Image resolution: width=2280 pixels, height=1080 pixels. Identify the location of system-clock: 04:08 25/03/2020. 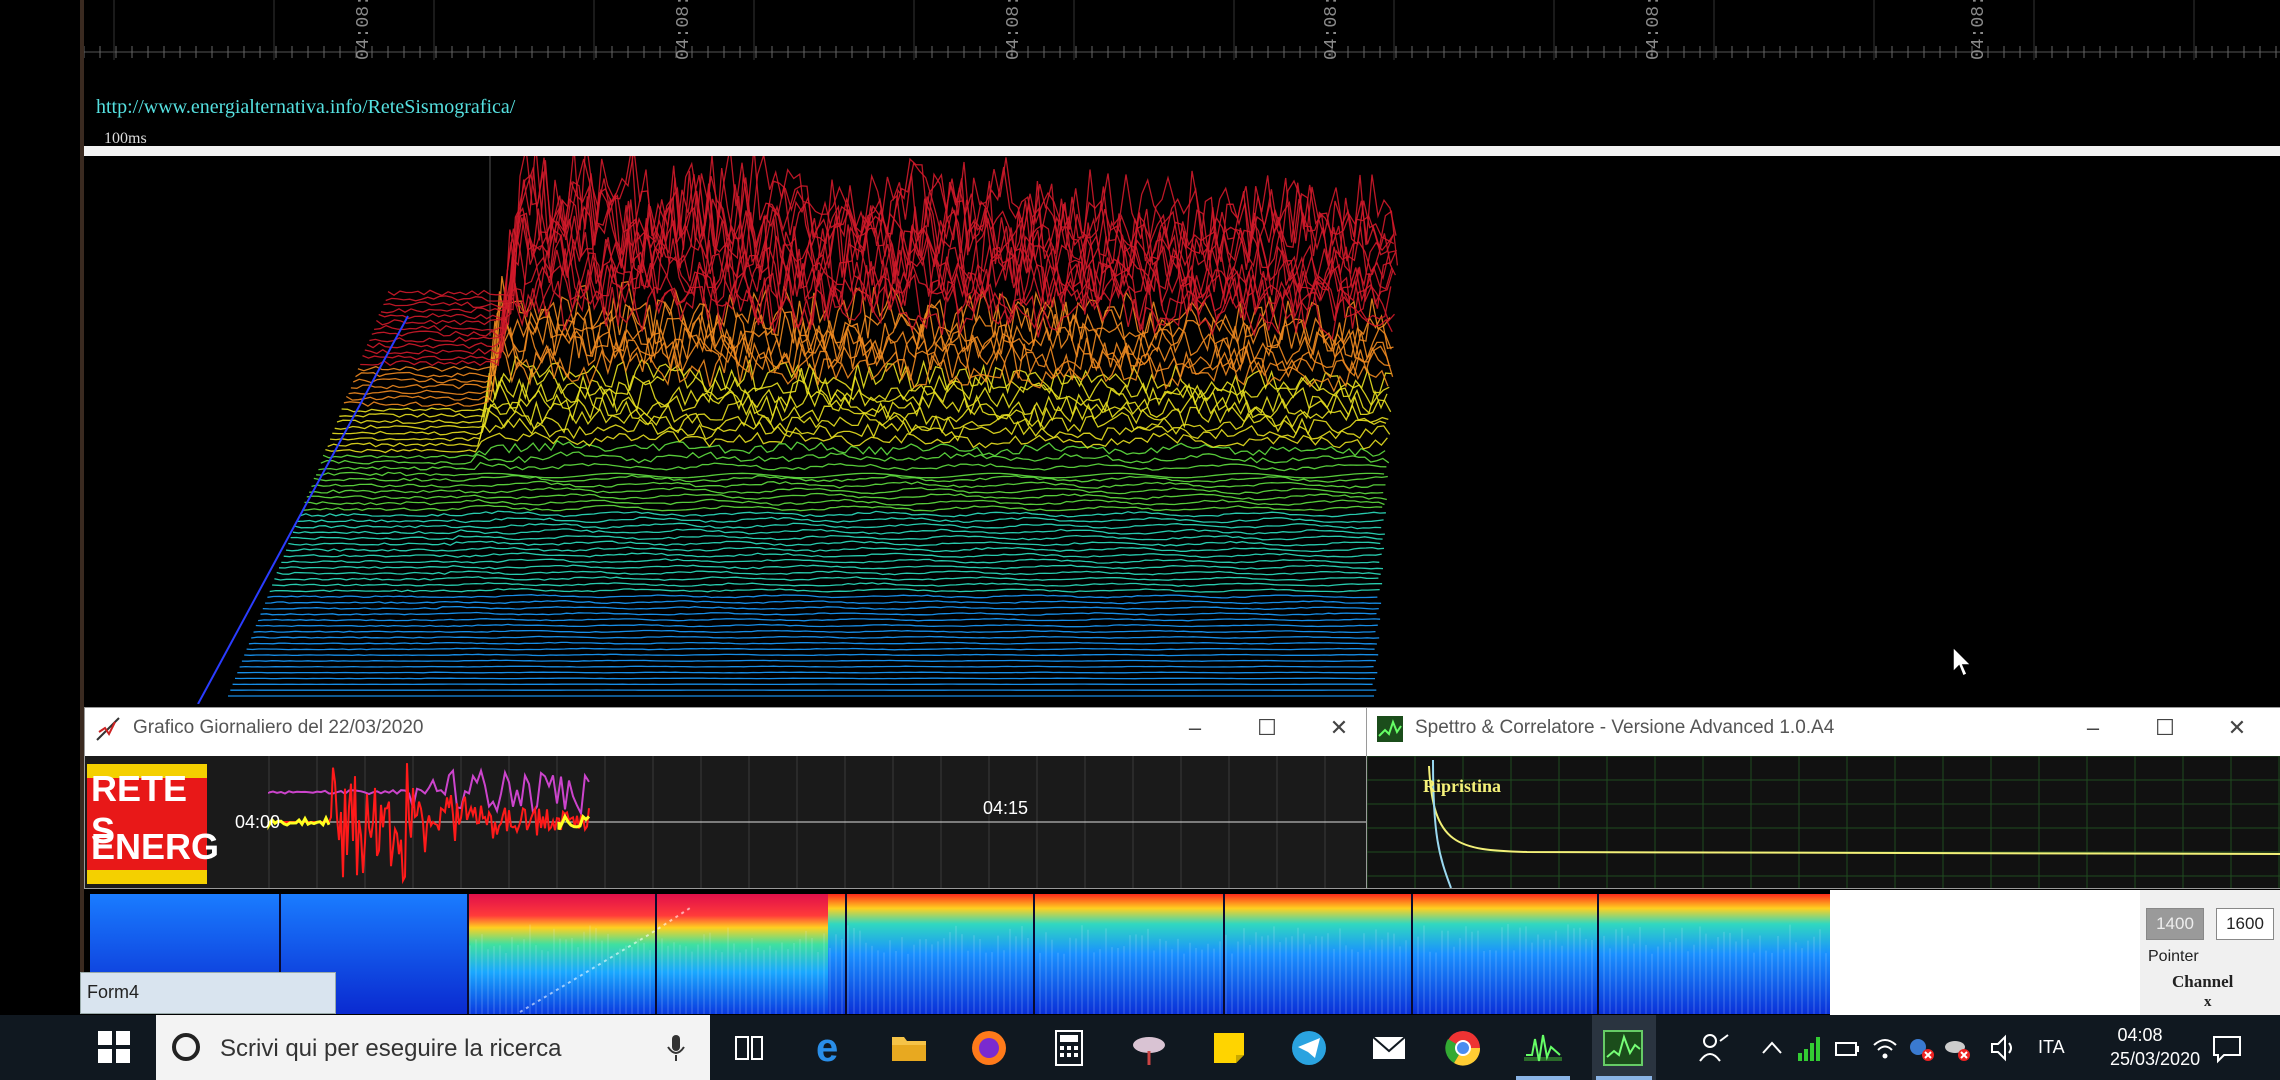
(2155, 1047).